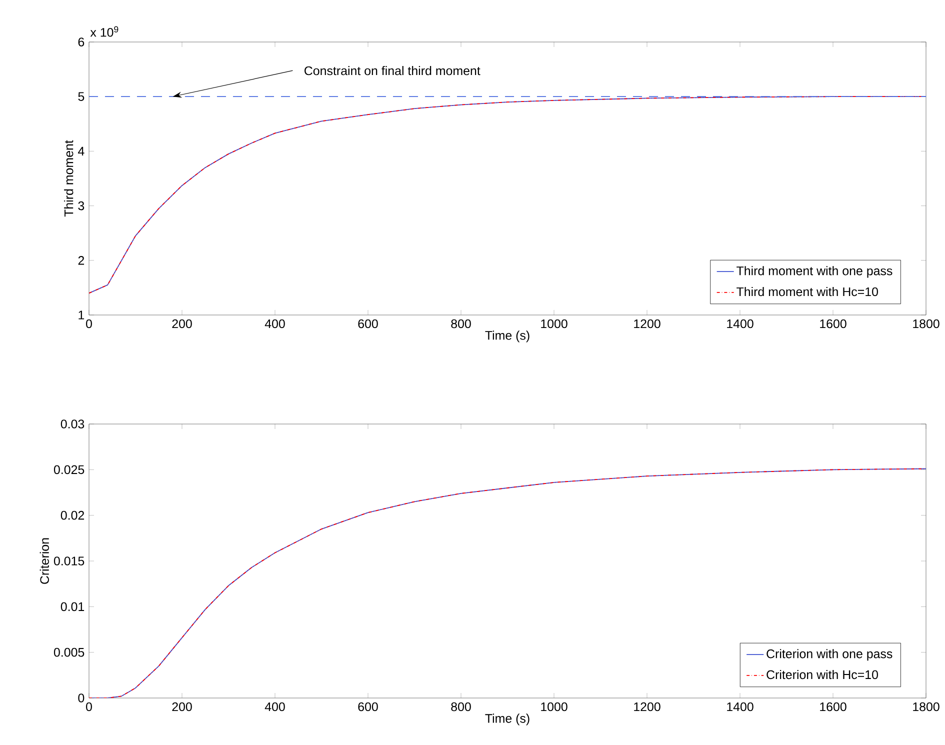 The image size is (945, 745). I want to click on y-tick-label: 2, so click(81, 260).